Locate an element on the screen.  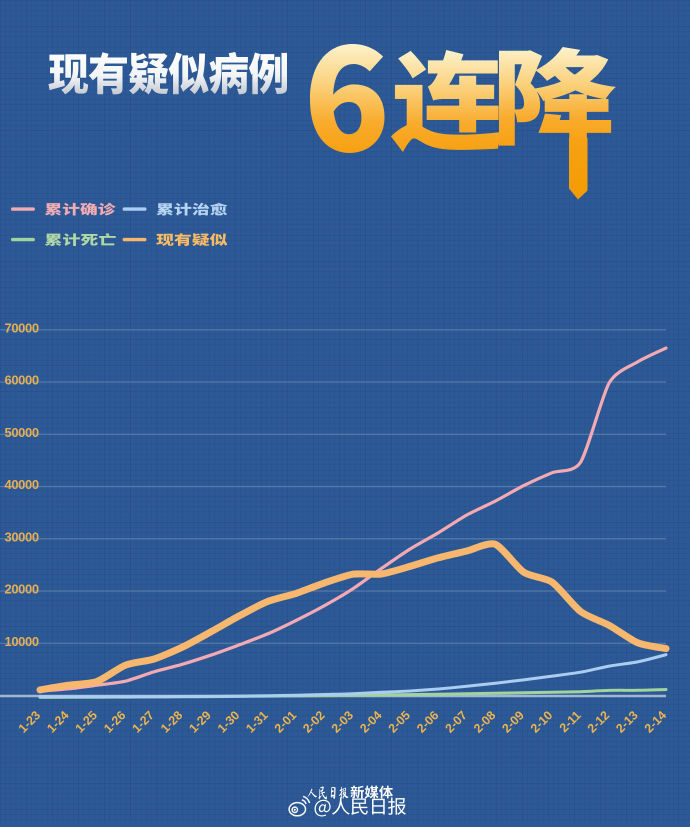
svg-text: 60000 is located at coordinates (22, 380).